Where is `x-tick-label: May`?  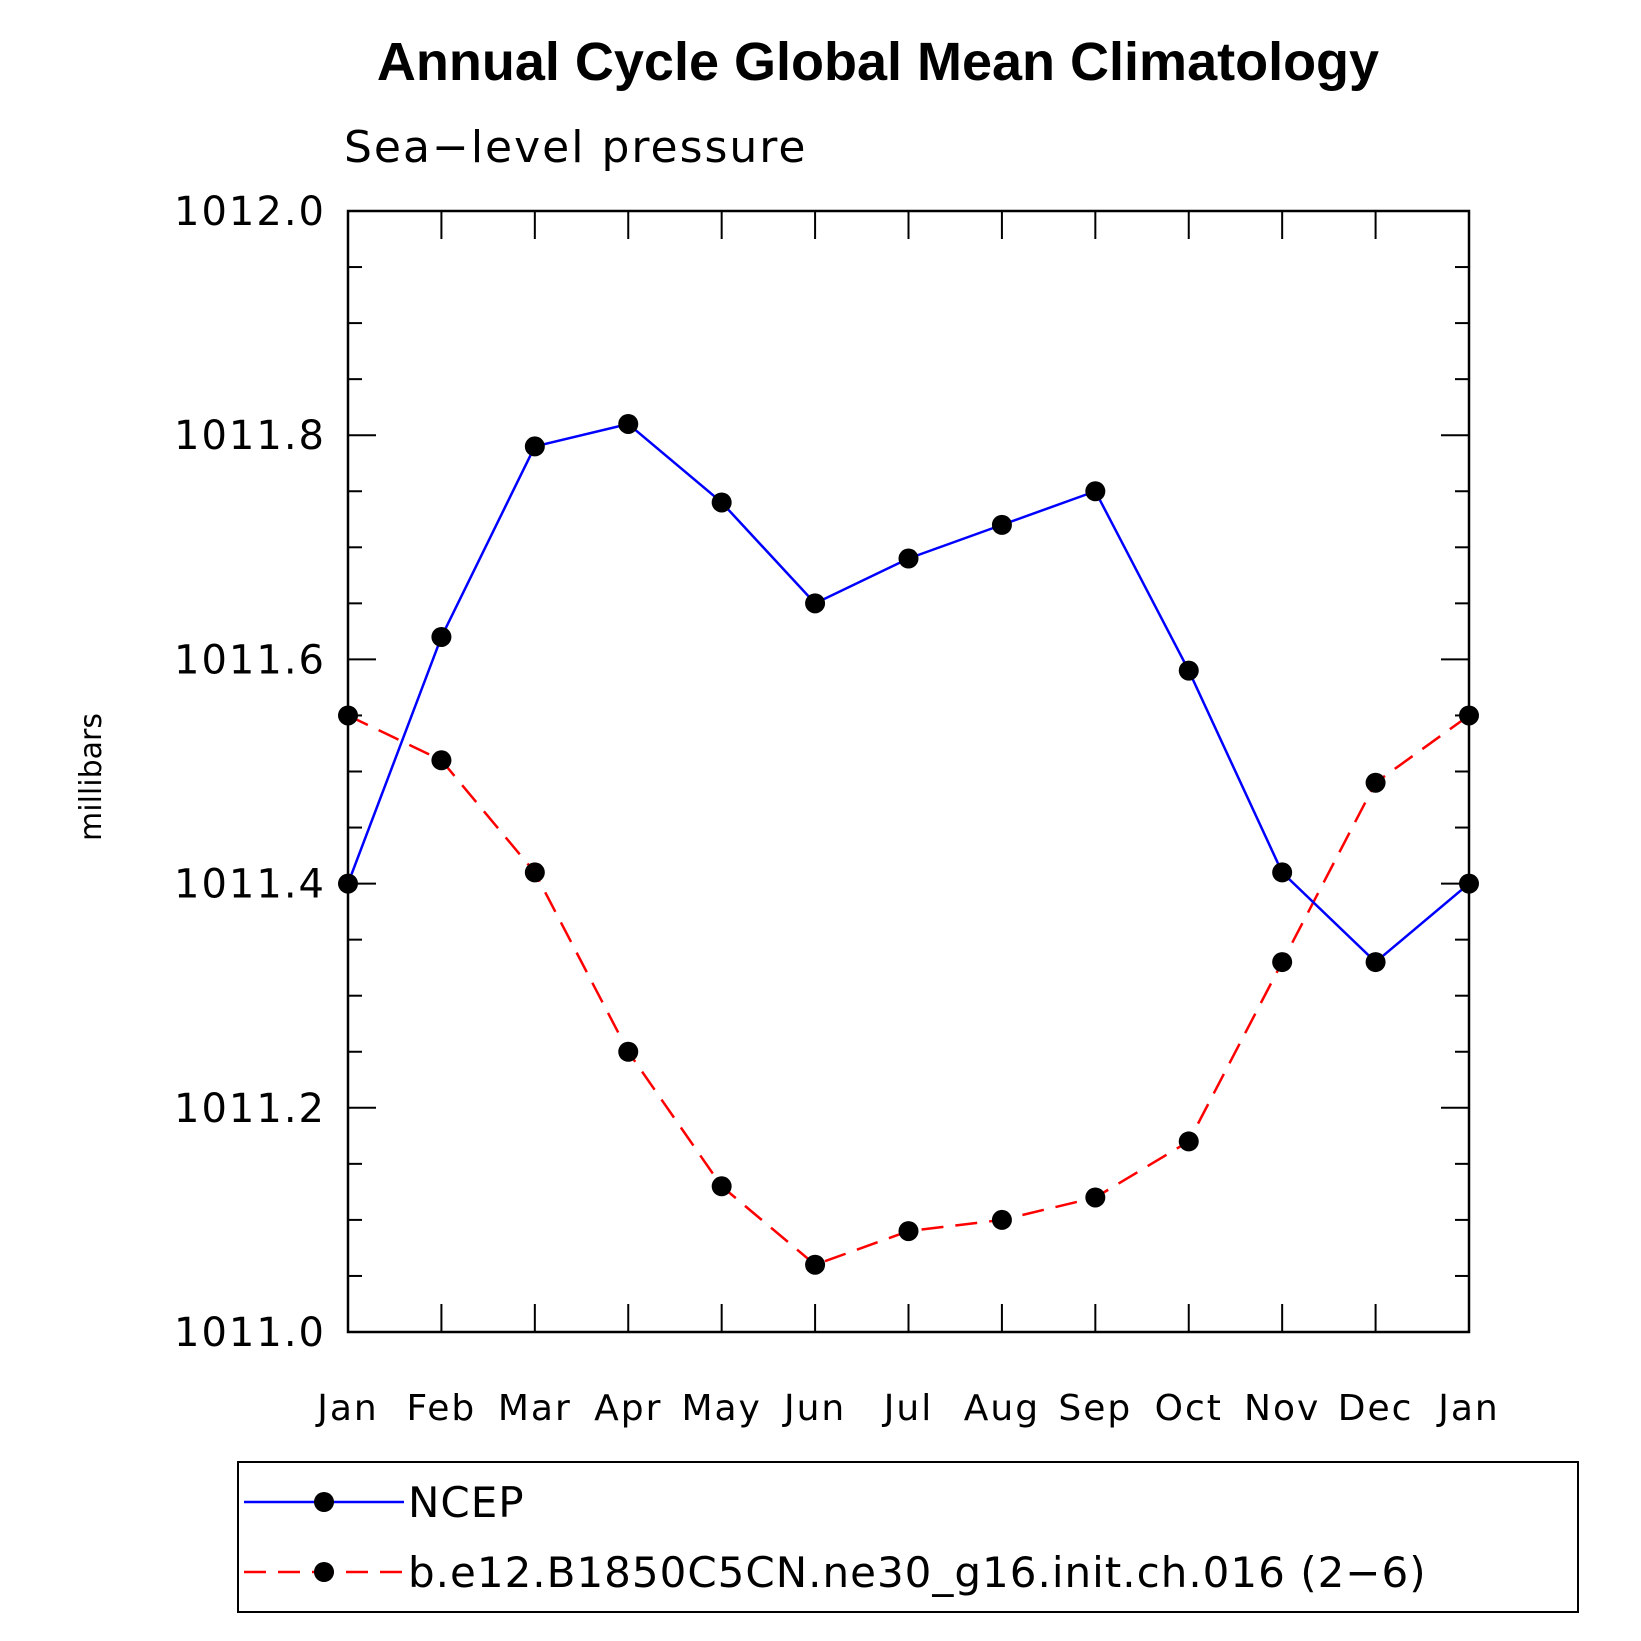
x-tick-label: May is located at coordinates (721, 1408).